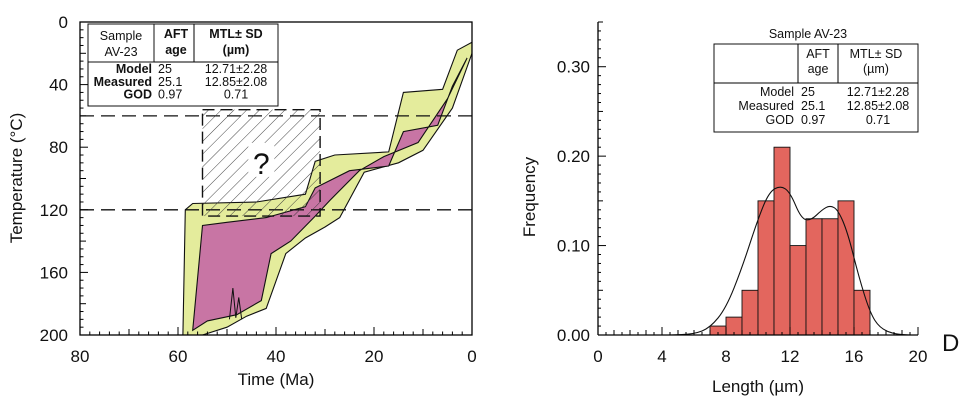  Describe the element at coordinates (573, 201) in the screenshot. I see `y-tick-labels-b: 0.00 0.10 0.20 0.30` at that location.